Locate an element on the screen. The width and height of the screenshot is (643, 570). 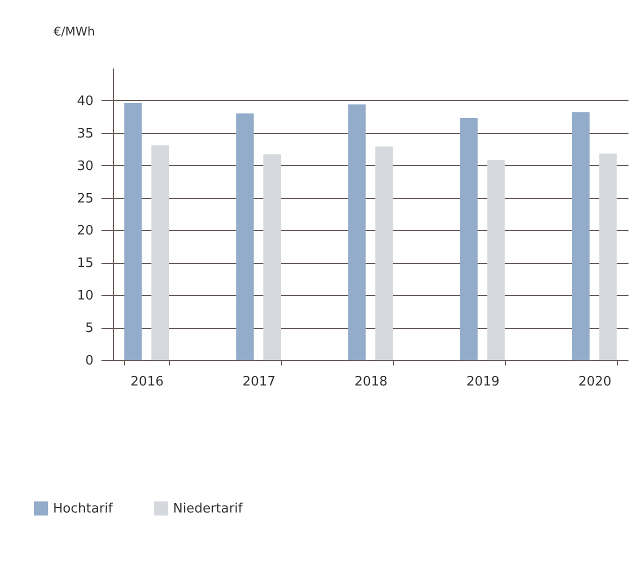
y-tick-label: 15 is located at coordinates (85, 264).